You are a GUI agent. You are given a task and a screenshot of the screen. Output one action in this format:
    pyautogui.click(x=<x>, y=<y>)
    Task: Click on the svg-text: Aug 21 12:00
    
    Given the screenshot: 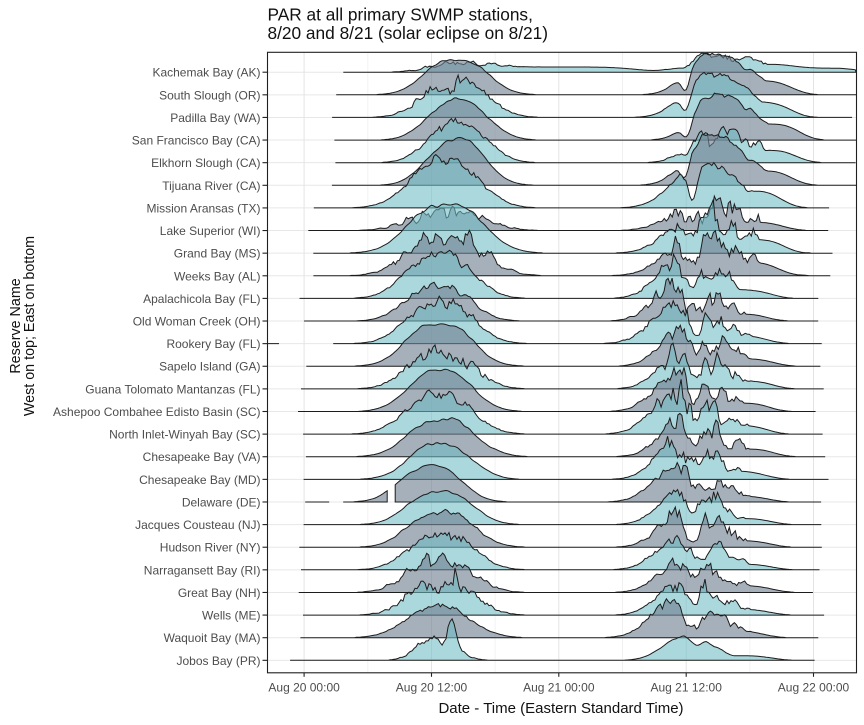 What is the action you would take?
    pyautogui.click(x=686, y=688)
    